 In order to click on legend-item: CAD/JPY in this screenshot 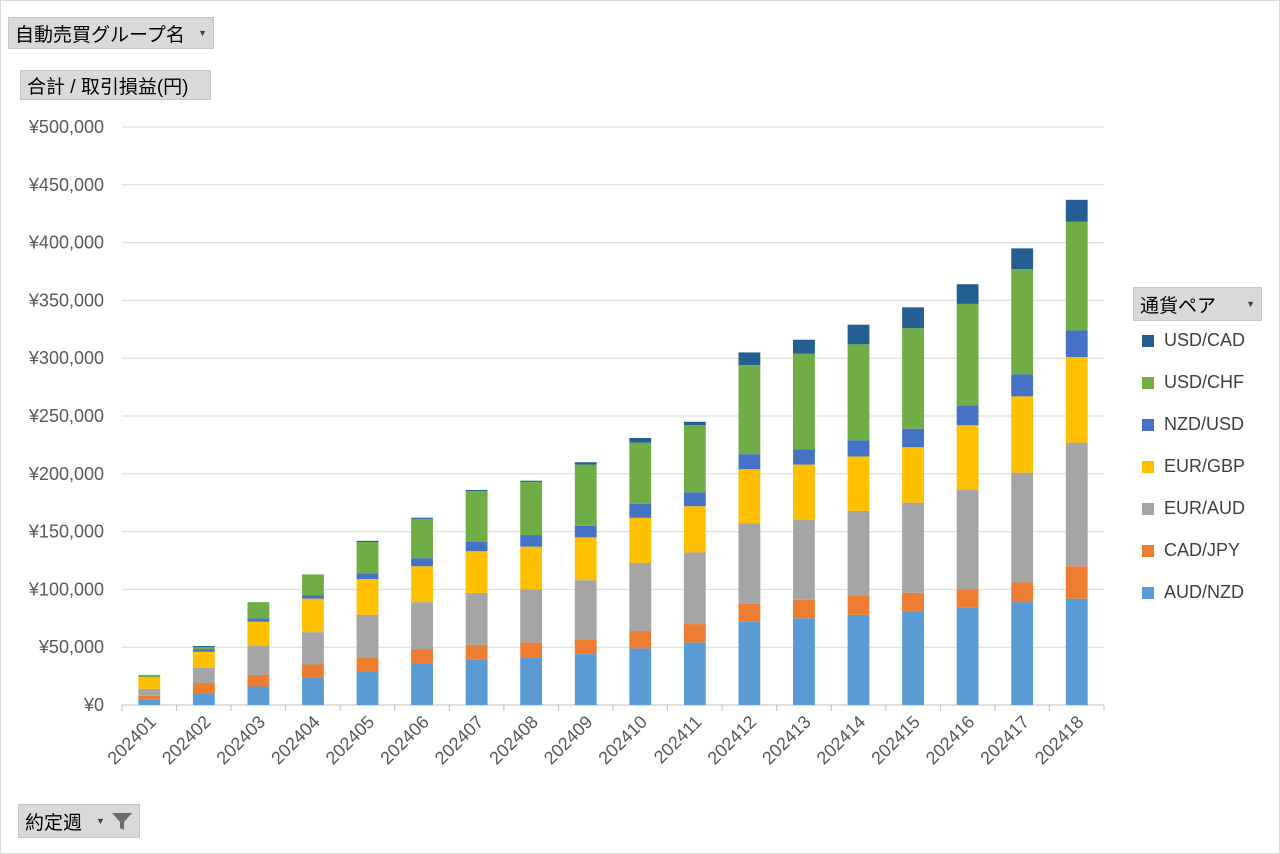, I will do `click(1191, 550)`.